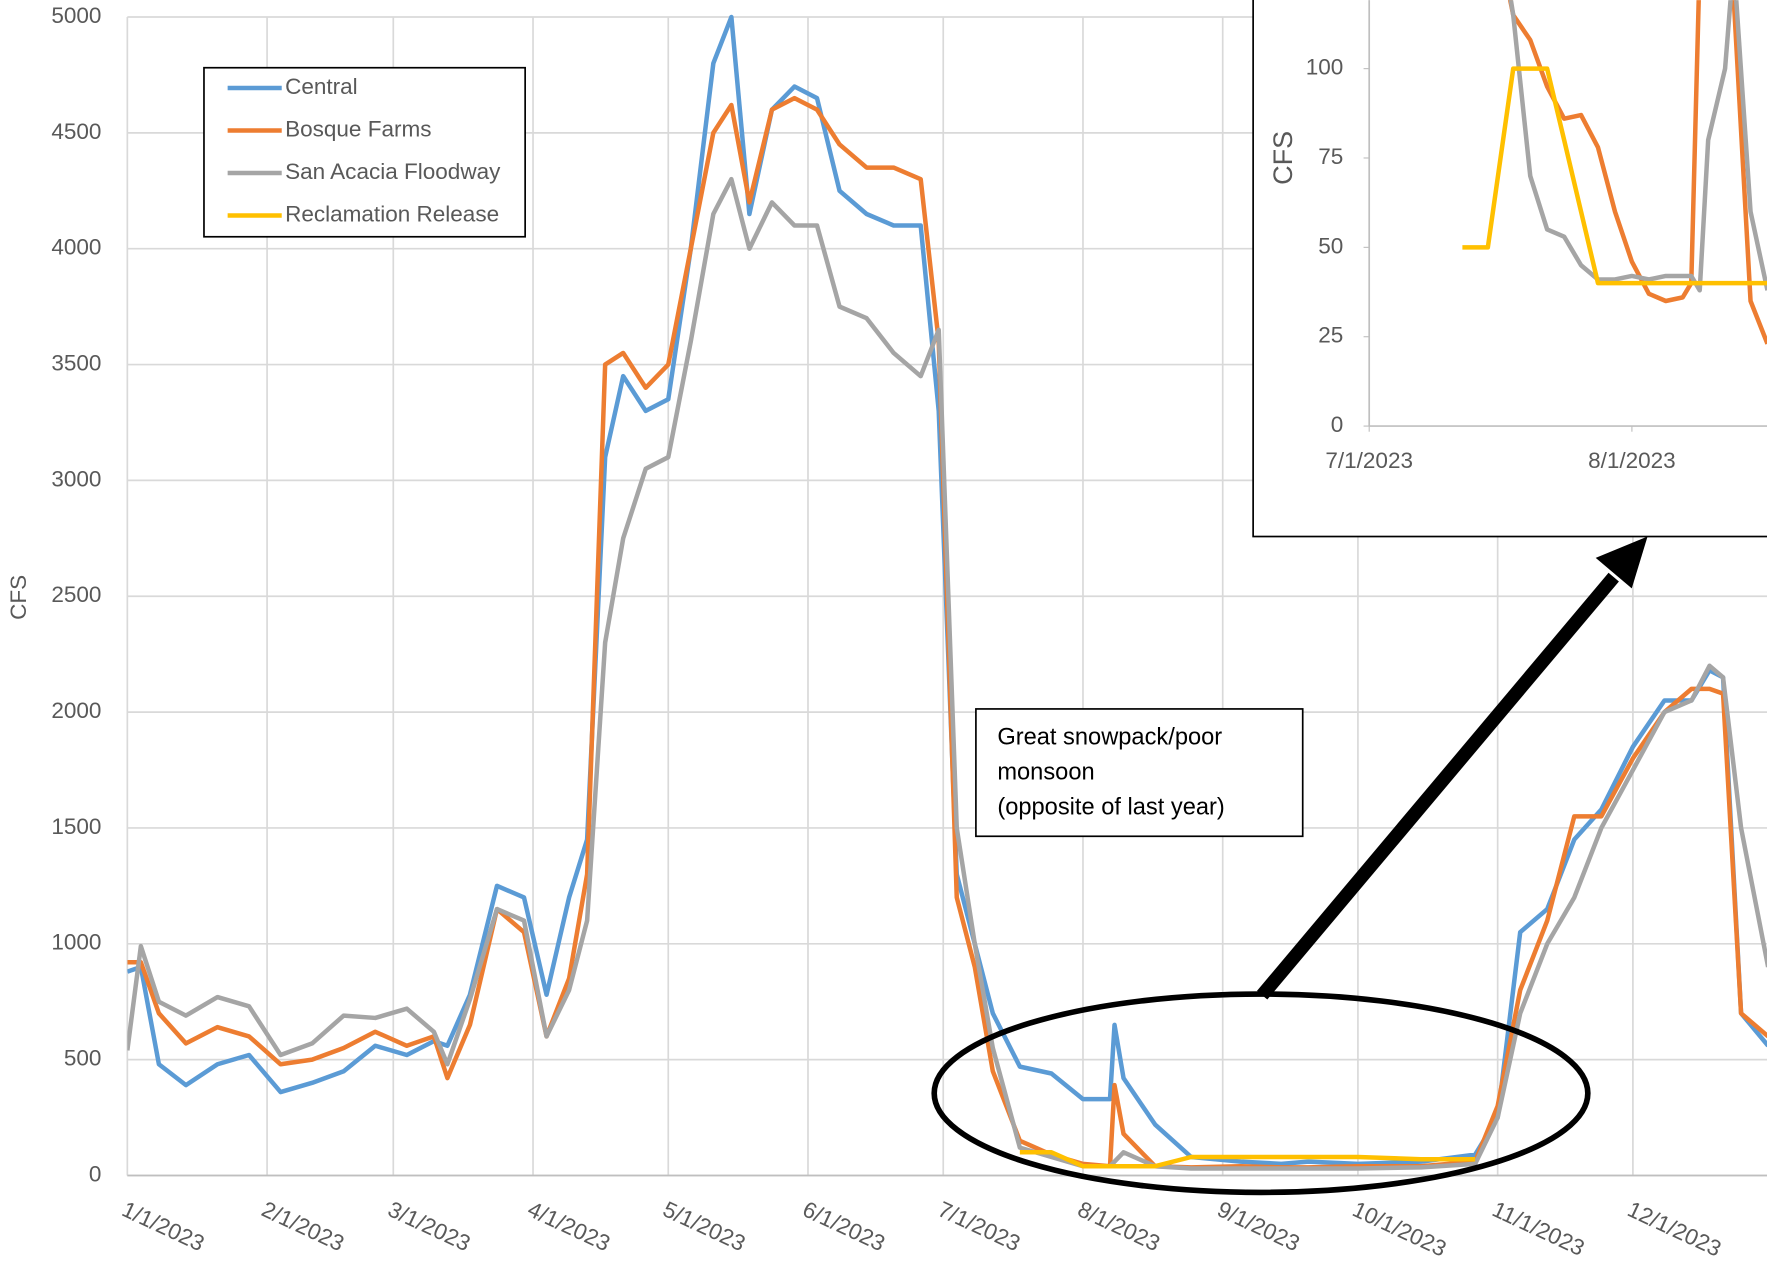  Describe the element at coordinates (303, 1227) in the screenshot. I see `x-tick-label: 2/1/2023` at that location.